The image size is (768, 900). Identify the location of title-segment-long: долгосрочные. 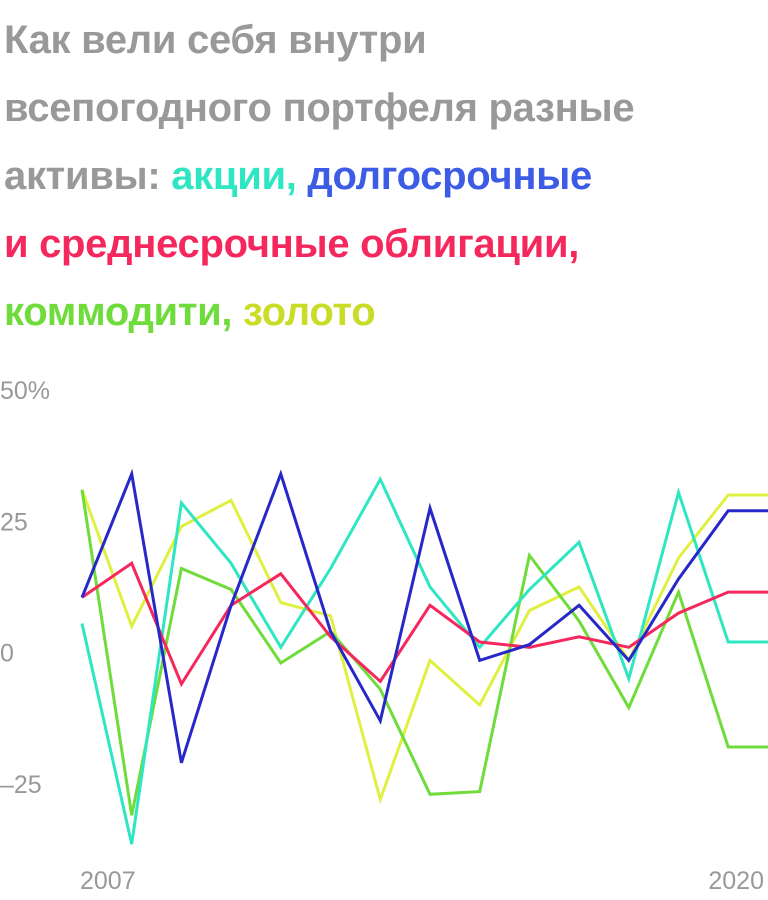
(449, 176).